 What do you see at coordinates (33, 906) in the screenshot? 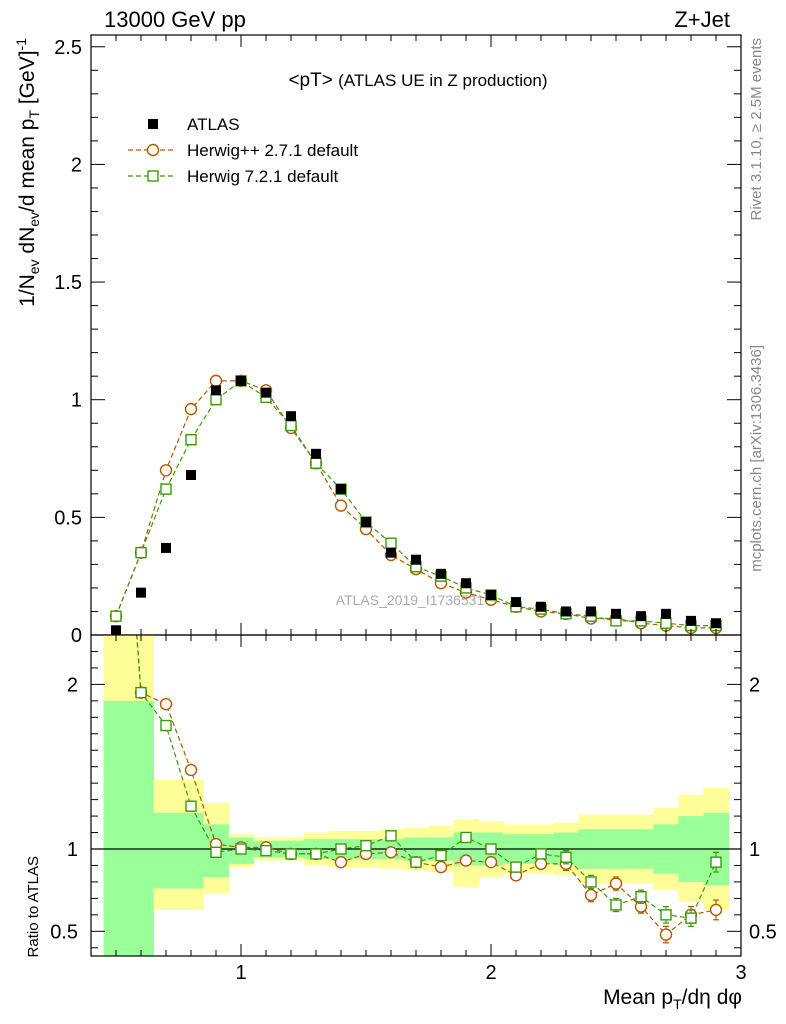
I see `y-axis-label-ratio: Ratio to ATLAS` at bounding box center [33, 906].